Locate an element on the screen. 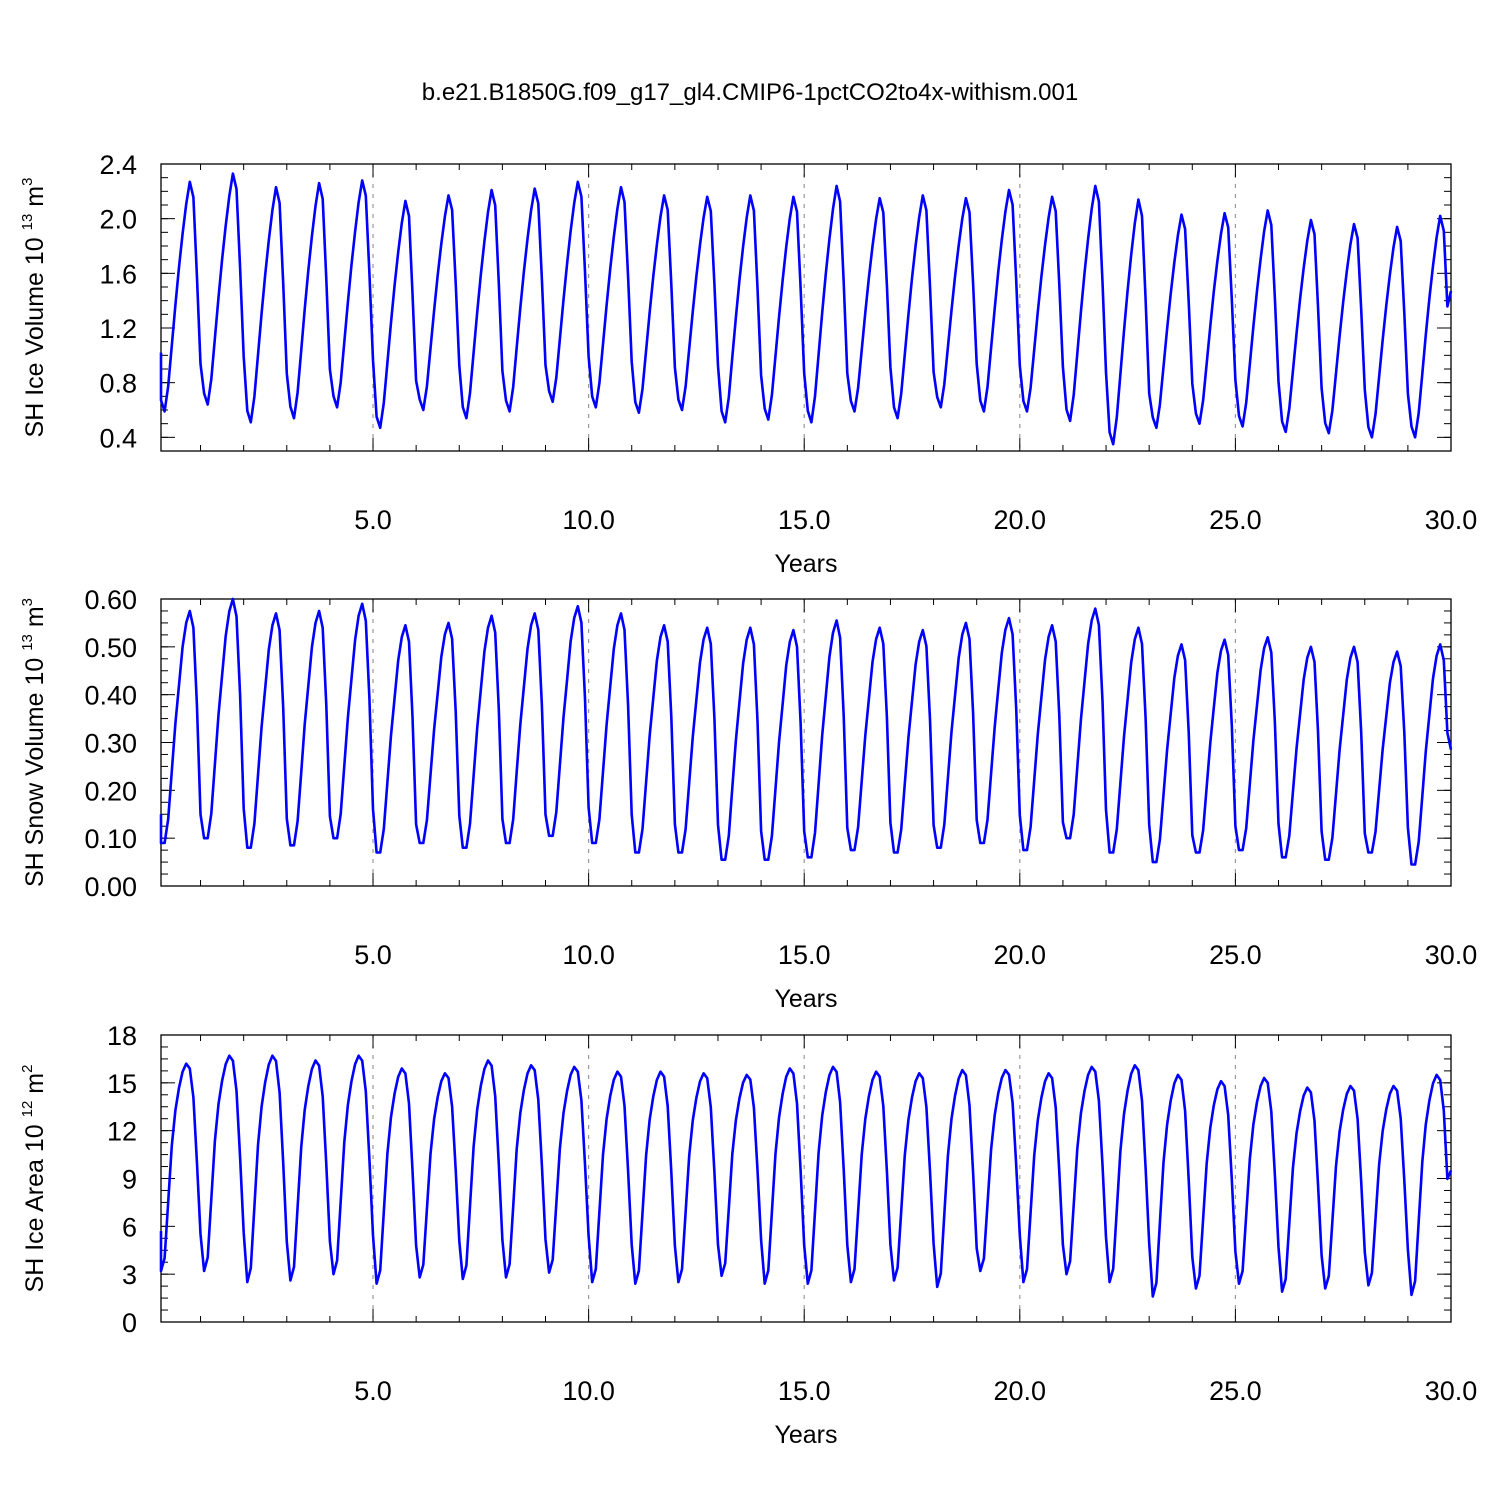 Image resolution: width=1500 pixels, height=1500 pixels. y-axis-label: SH Ice Area 10 12 m2 is located at coordinates (34, 1179).